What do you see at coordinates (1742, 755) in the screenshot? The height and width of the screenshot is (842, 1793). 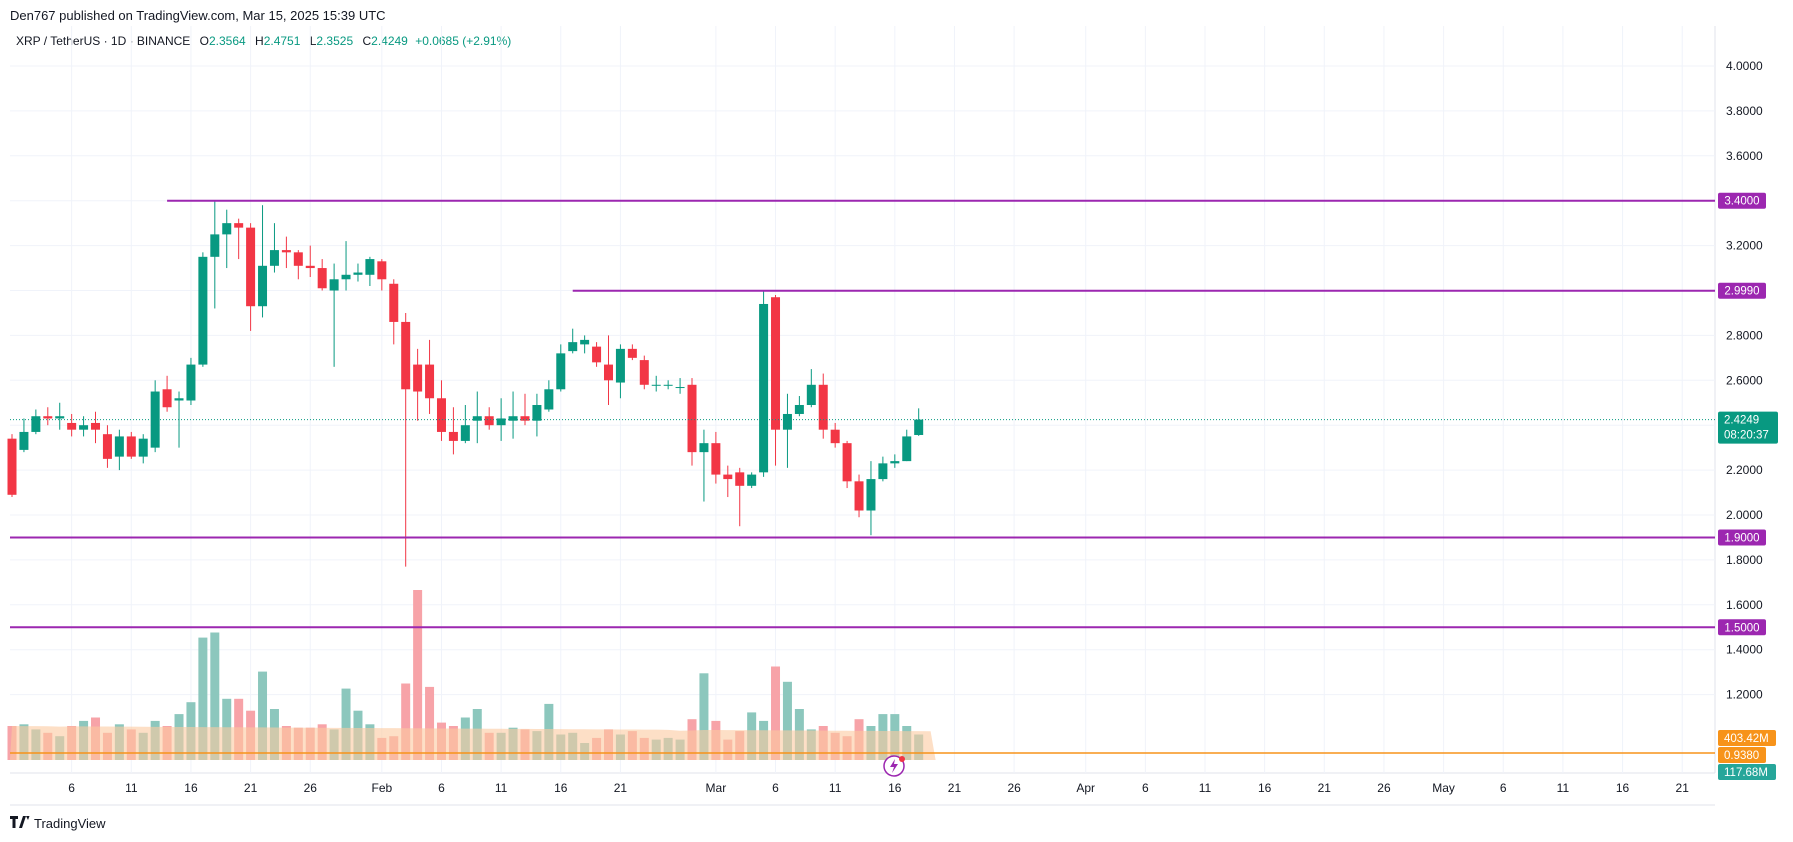 I see `line-value-badge` at bounding box center [1742, 755].